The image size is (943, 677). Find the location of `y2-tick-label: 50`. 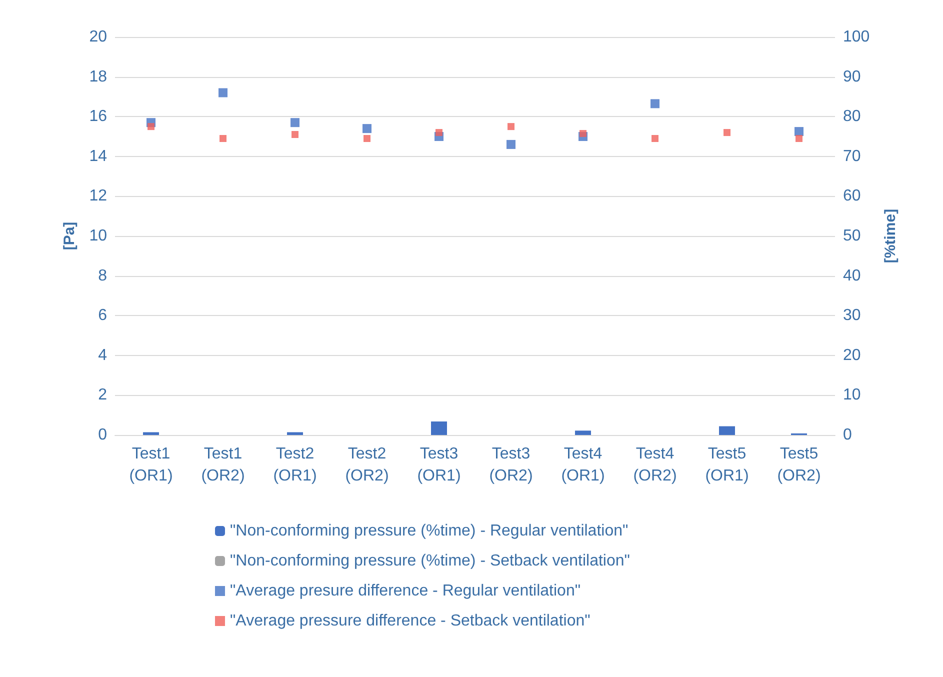

y2-tick-label: 50 is located at coordinates (852, 236).